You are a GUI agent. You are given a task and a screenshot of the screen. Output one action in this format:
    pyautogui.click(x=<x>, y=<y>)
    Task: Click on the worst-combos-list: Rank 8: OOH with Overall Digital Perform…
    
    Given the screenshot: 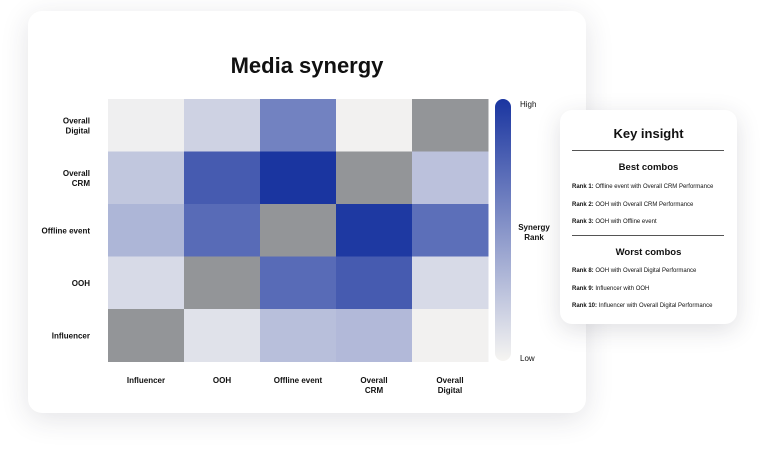 What is the action you would take?
    pyautogui.click(x=653, y=293)
    